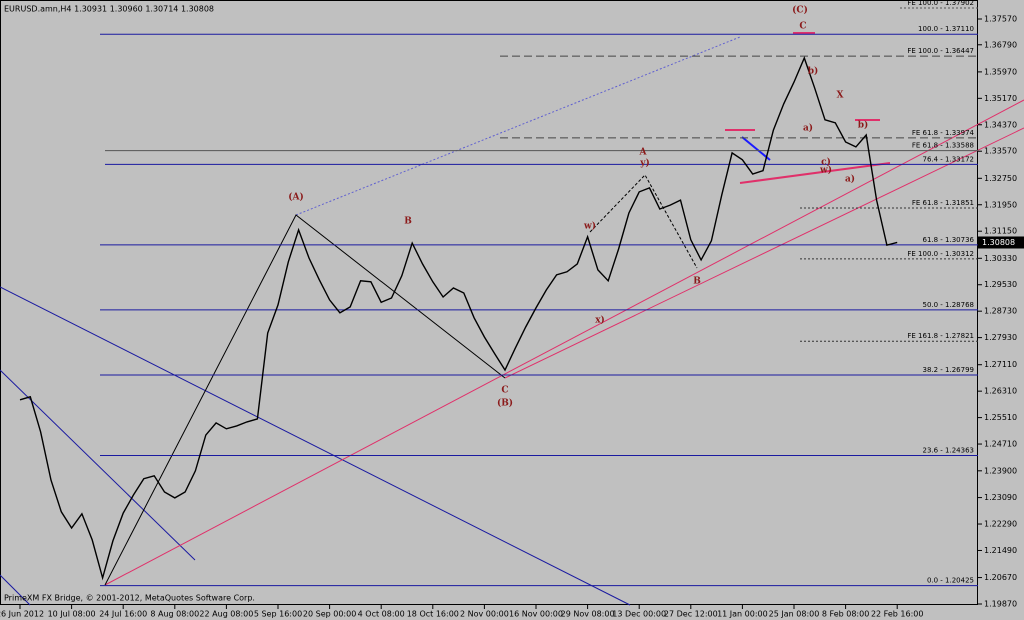 This screenshot has width=1024, height=620. What do you see at coordinates (505, 403) in the screenshot?
I see `wave-label: (B)` at bounding box center [505, 403].